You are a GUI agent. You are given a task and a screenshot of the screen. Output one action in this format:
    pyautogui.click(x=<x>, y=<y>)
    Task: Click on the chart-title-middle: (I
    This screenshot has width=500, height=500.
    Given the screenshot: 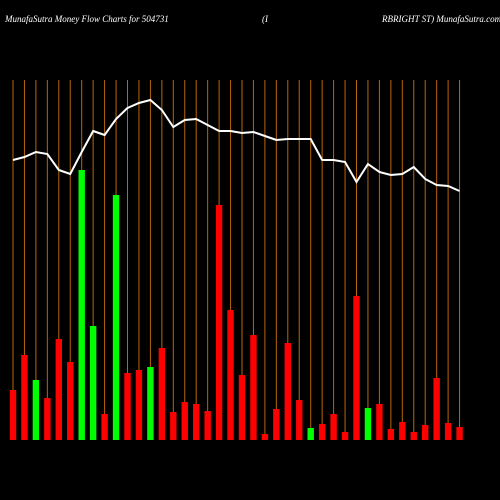 What is the action you would take?
    pyautogui.click(x=265, y=19)
    